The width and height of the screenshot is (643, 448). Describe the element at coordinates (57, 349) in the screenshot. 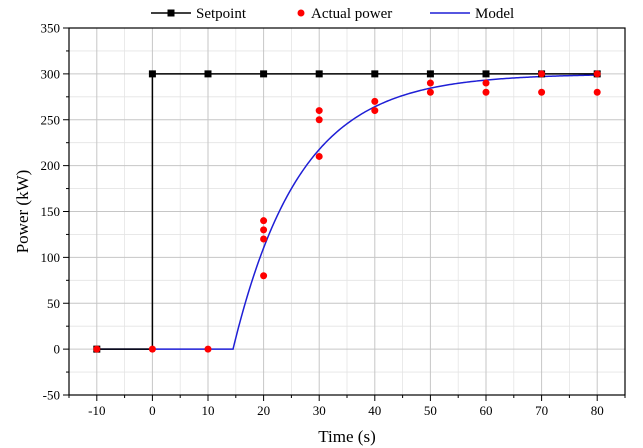

I see `y-tick-label: 0` at that location.